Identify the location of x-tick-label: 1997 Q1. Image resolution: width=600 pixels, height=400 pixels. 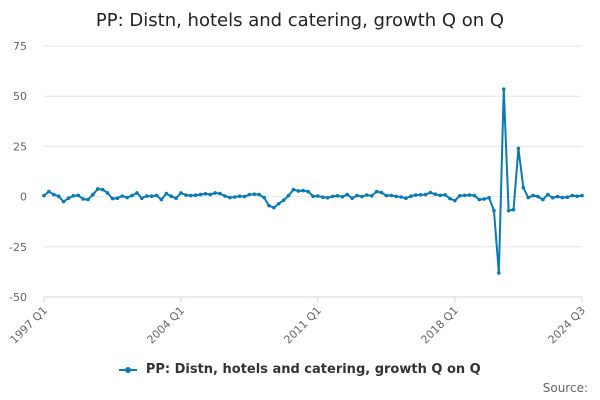
(29, 325).